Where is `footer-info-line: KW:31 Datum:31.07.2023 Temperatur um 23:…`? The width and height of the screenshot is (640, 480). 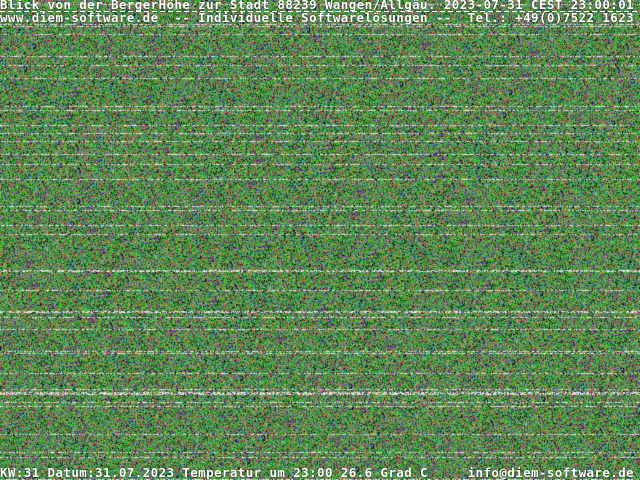 footer-info-line: KW:31 Datum:31.07.2023 Temperatur um 23:… is located at coordinates (317, 472).